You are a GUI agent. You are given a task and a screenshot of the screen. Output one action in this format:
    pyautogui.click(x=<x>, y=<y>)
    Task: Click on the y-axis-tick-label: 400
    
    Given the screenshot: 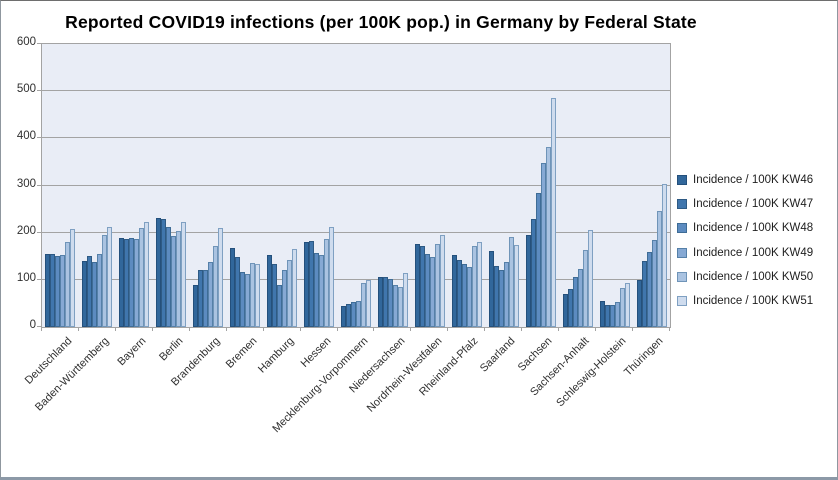 What is the action you would take?
    pyautogui.click(x=26, y=136)
    